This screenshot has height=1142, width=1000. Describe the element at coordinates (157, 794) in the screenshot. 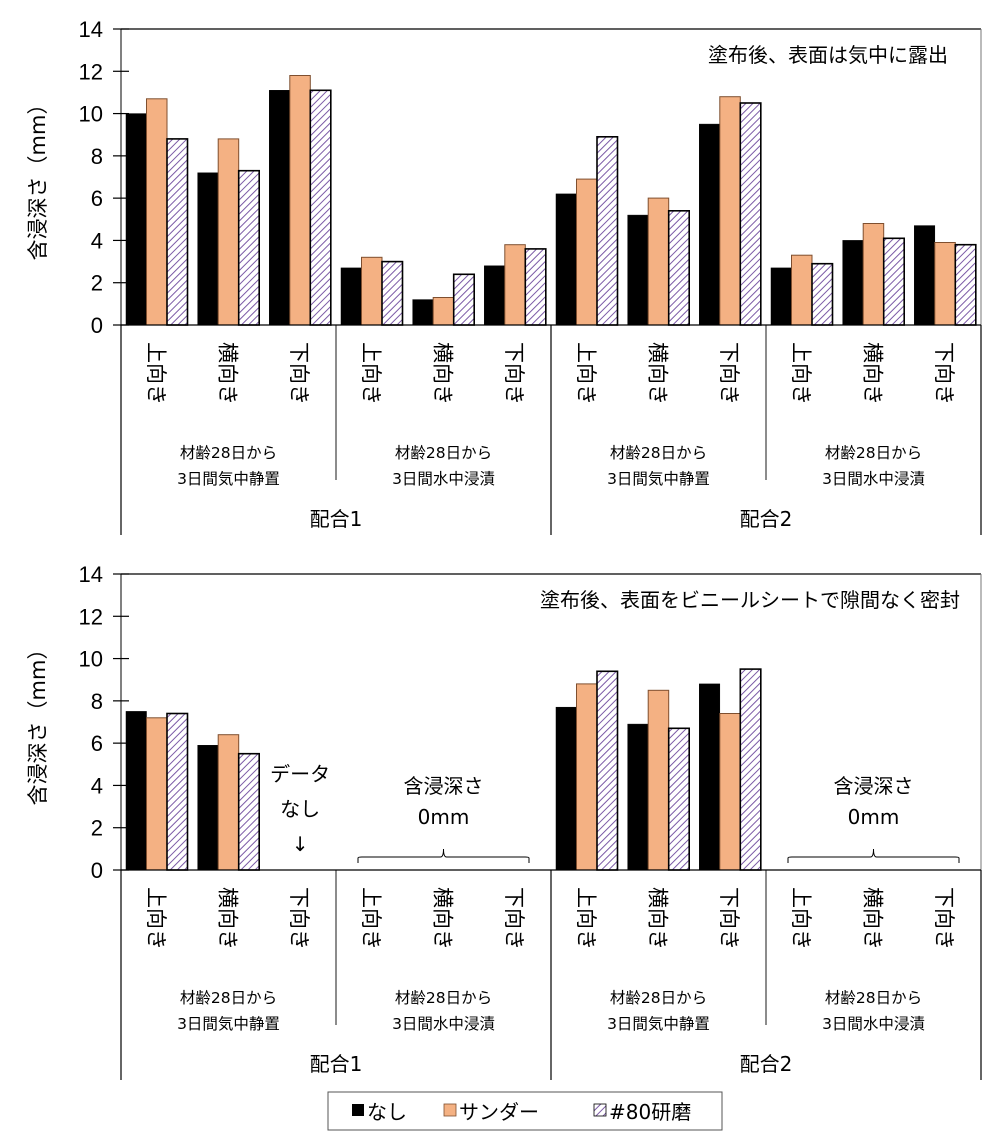

I see `bar-sander: サンダー: 7.2` at that location.